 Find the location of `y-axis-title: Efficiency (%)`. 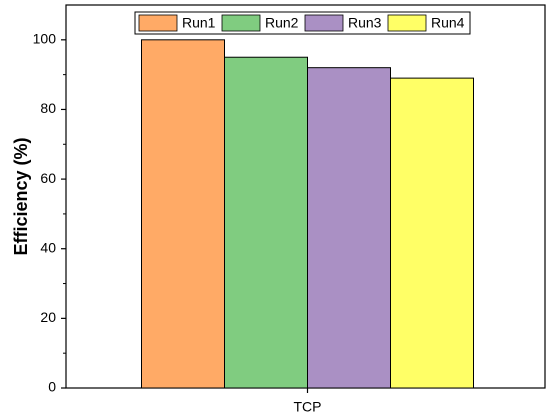

y-axis-title: Efficiency (%) is located at coordinates (21, 196).